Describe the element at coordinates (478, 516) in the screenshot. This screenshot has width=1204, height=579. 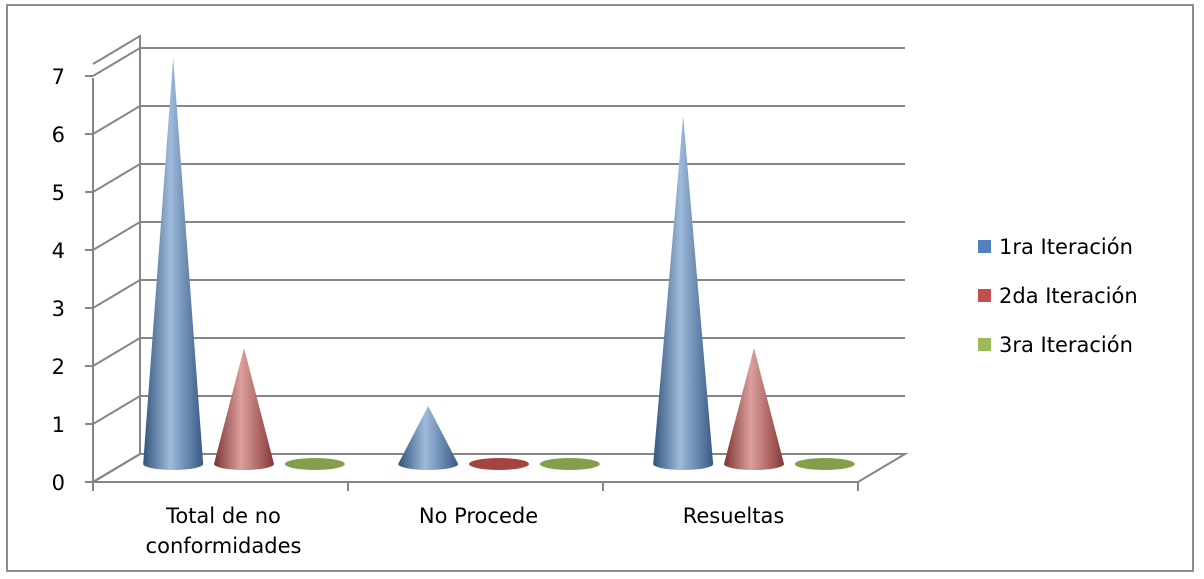
I see `category-label: No Procede` at that location.